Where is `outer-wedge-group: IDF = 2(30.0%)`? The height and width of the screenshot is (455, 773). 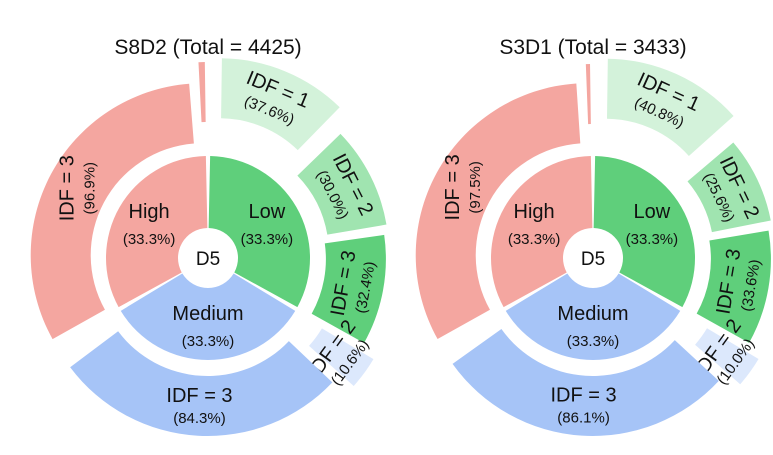 outer-wedge-group: IDF = 2(30.0%) is located at coordinates (342, 184).